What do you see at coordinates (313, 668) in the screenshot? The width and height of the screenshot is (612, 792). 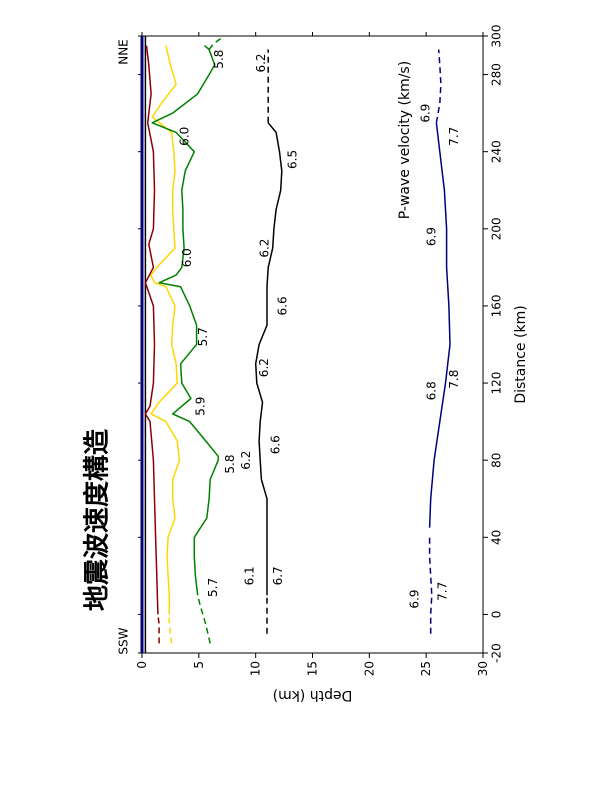 I see `depth-tick-label: 15` at bounding box center [313, 668].